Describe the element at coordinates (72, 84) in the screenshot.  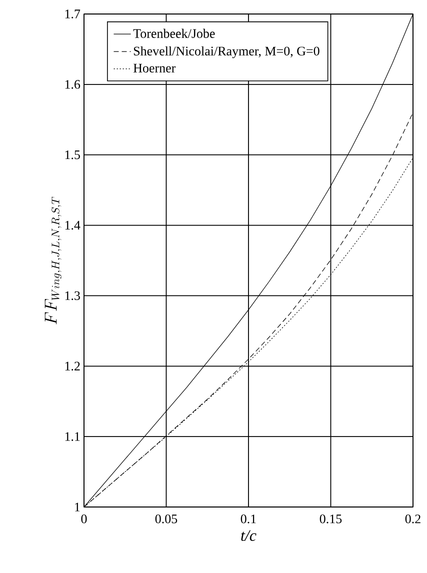
I see `y-tick-label: 1.6` at that location.